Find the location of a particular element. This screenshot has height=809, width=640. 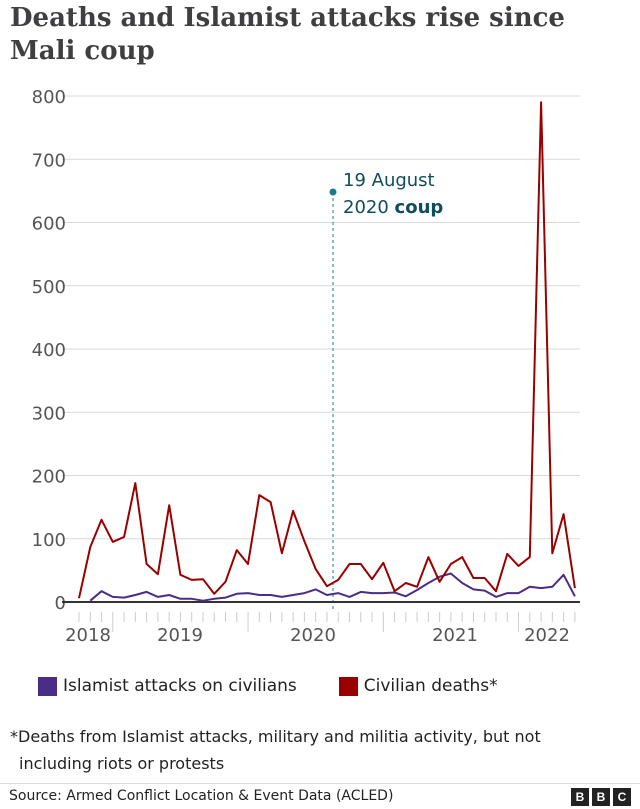

legend-swatch-attacks is located at coordinates (47, 686).